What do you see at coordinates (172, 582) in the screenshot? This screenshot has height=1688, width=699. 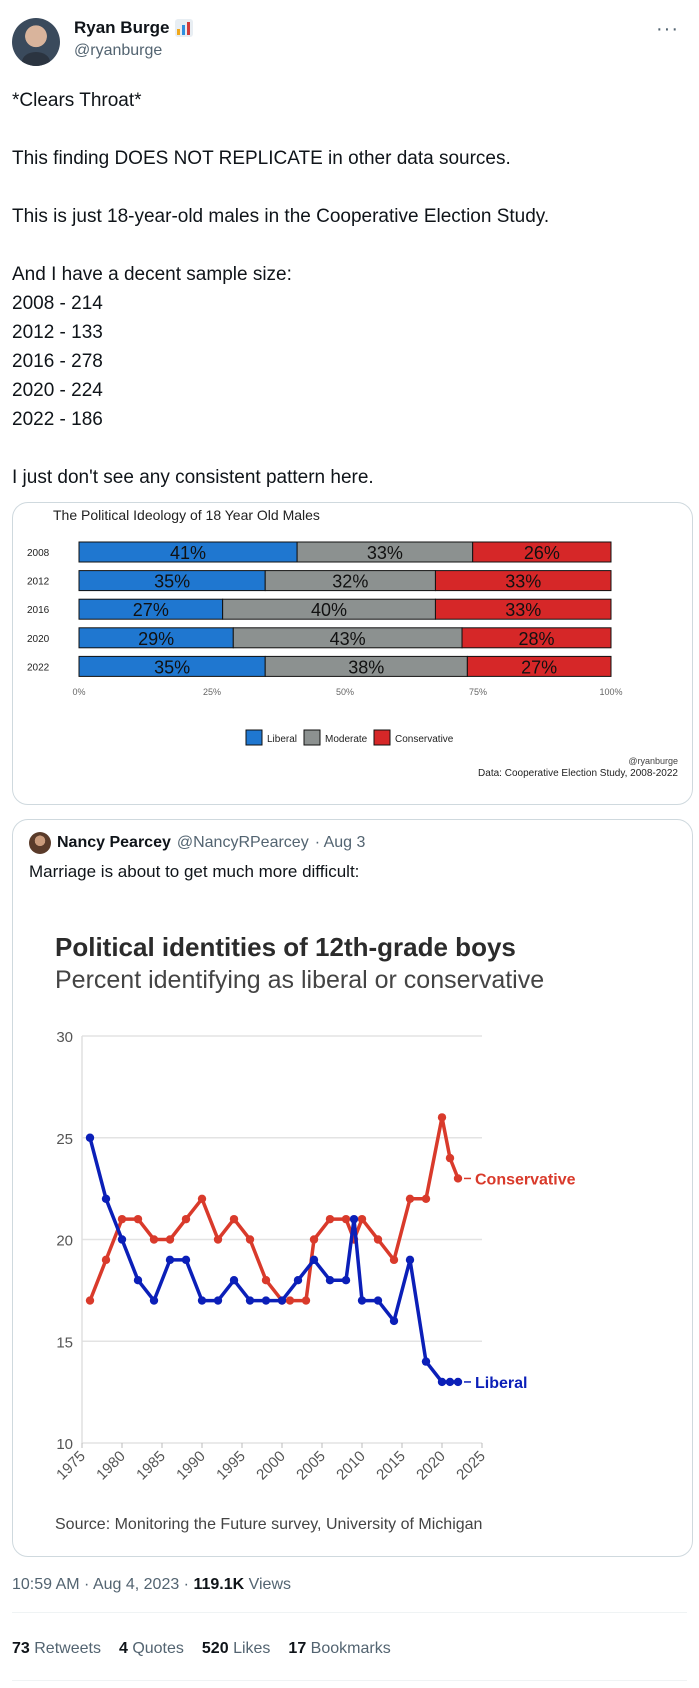 I see `data-label: 35%` at bounding box center [172, 582].